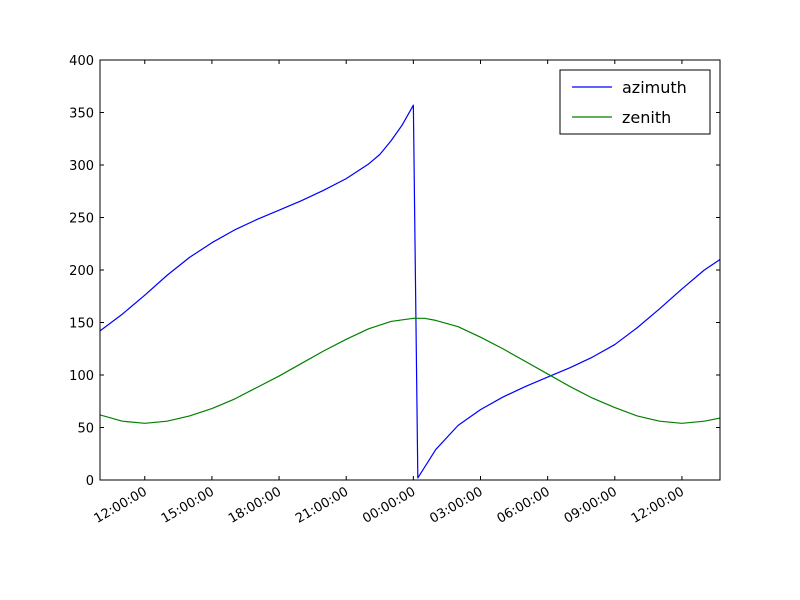  Describe the element at coordinates (90, 481) in the screenshot. I see `y-tick-label: 0` at that location.